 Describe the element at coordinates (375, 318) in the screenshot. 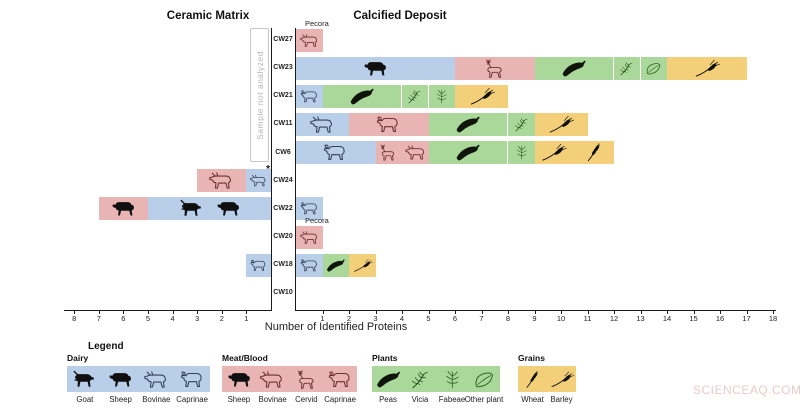

I see `axis-tick-label: 3` at that location.